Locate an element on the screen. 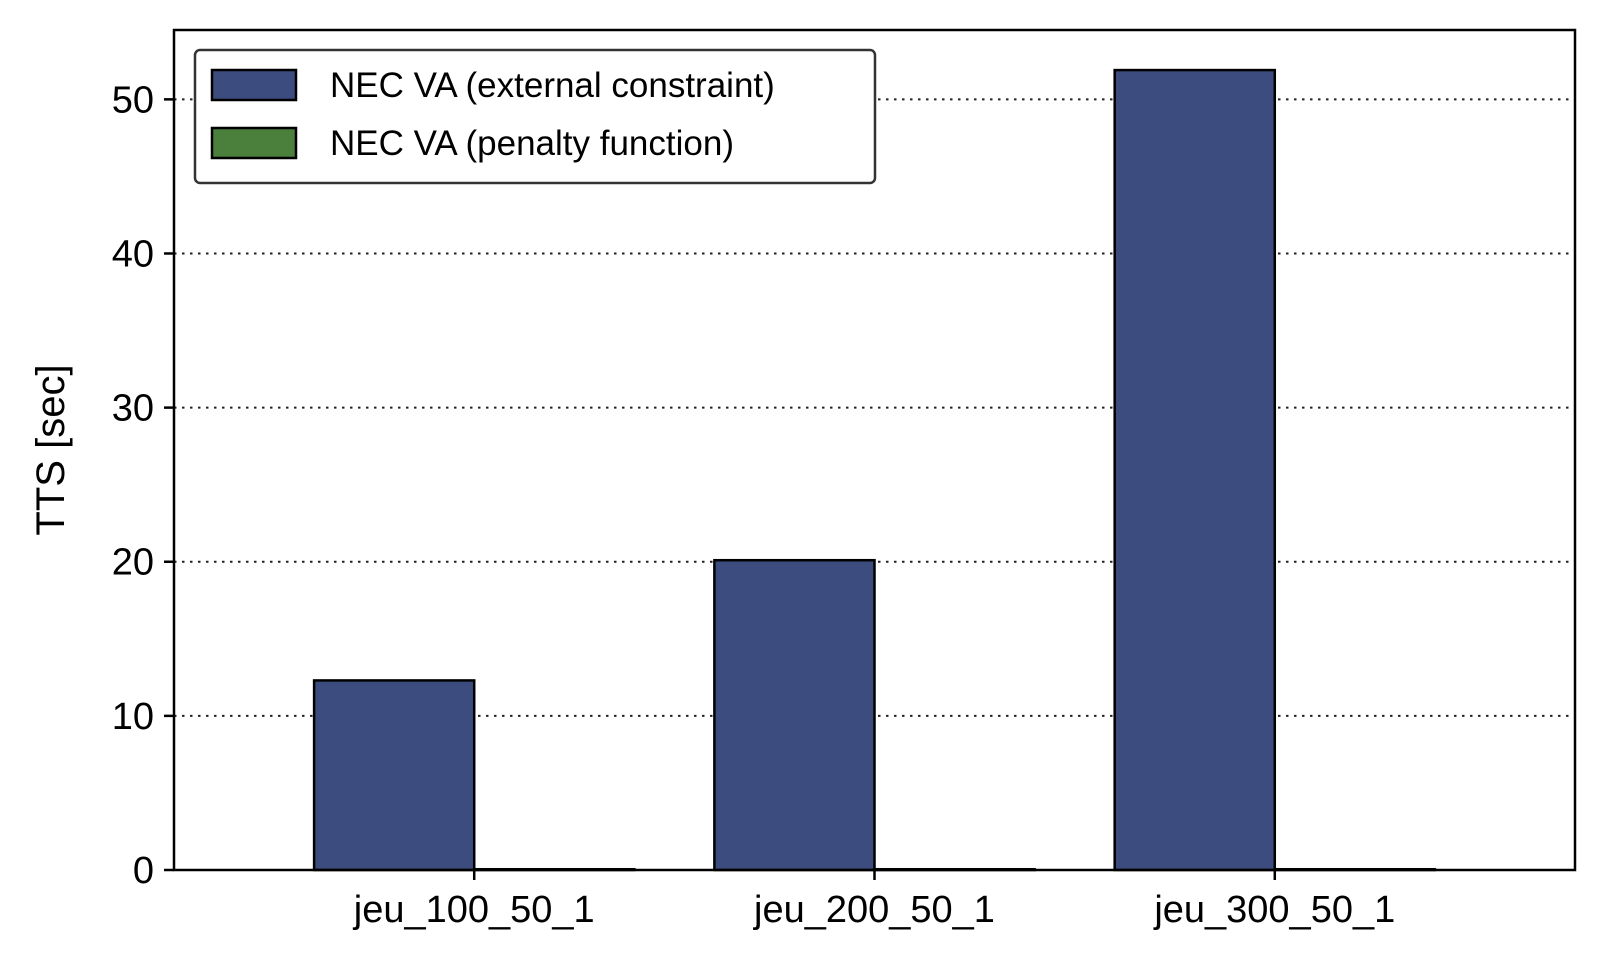 The width and height of the screenshot is (1598, 969). y-tick-label: 10 is located at coordinates (133, 717).